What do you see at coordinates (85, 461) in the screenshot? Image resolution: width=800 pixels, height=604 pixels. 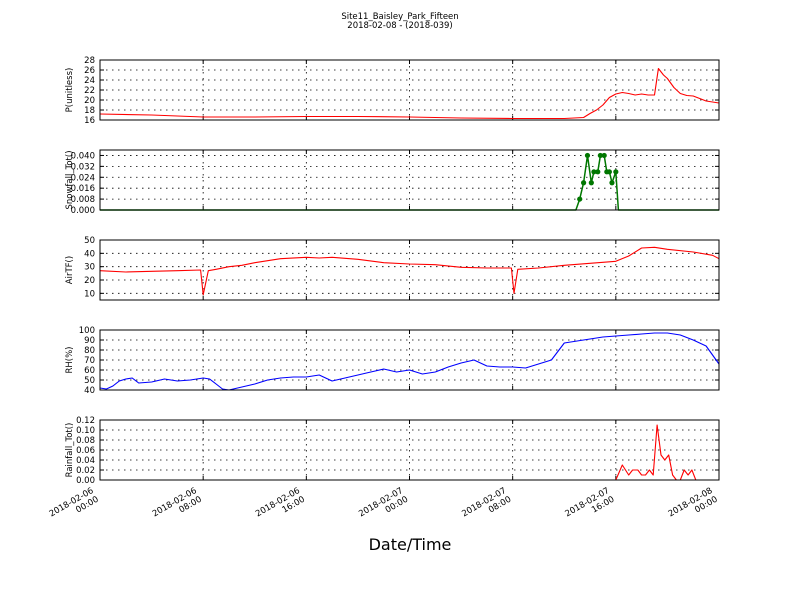 I see `y-tick-label: 0.04` at bounding box center [85, 461].